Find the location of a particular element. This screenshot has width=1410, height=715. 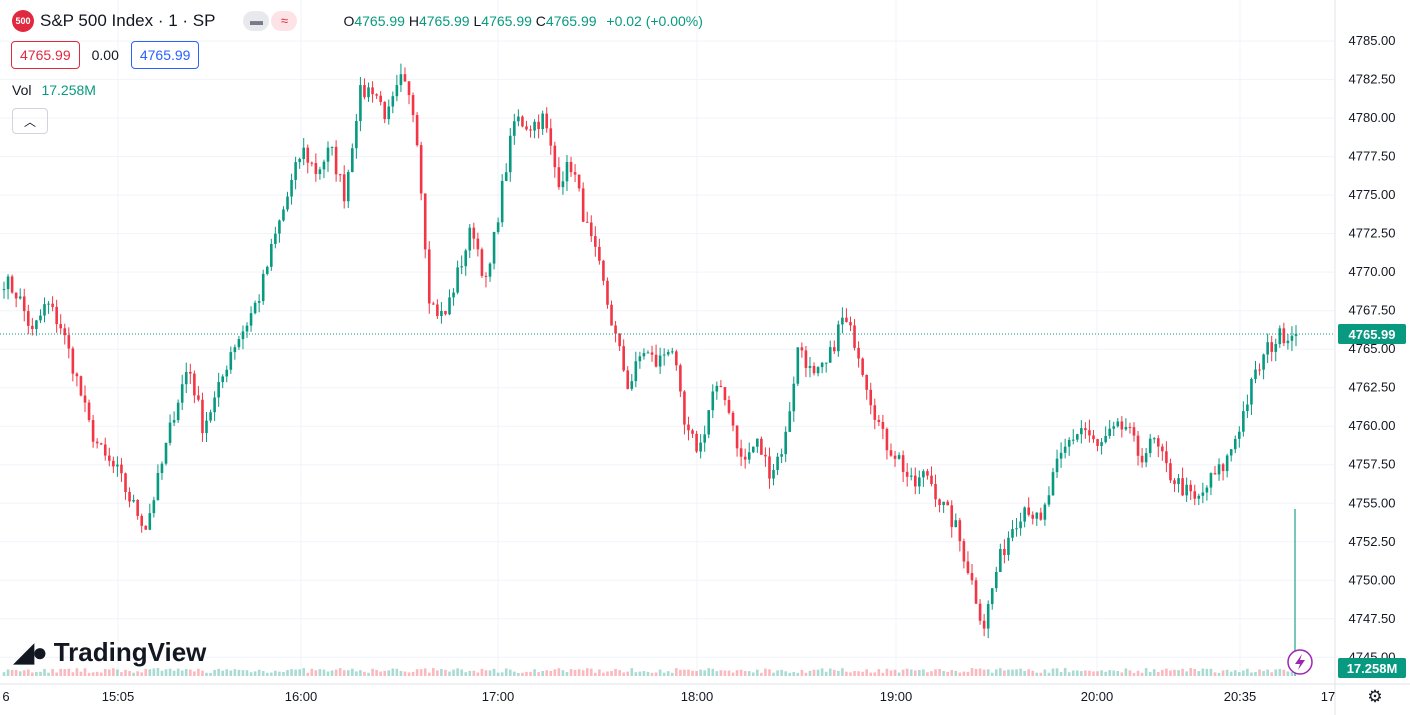

symbol-title: S&P 500 Index · 1 · SP is located at coordinates (128, 20).